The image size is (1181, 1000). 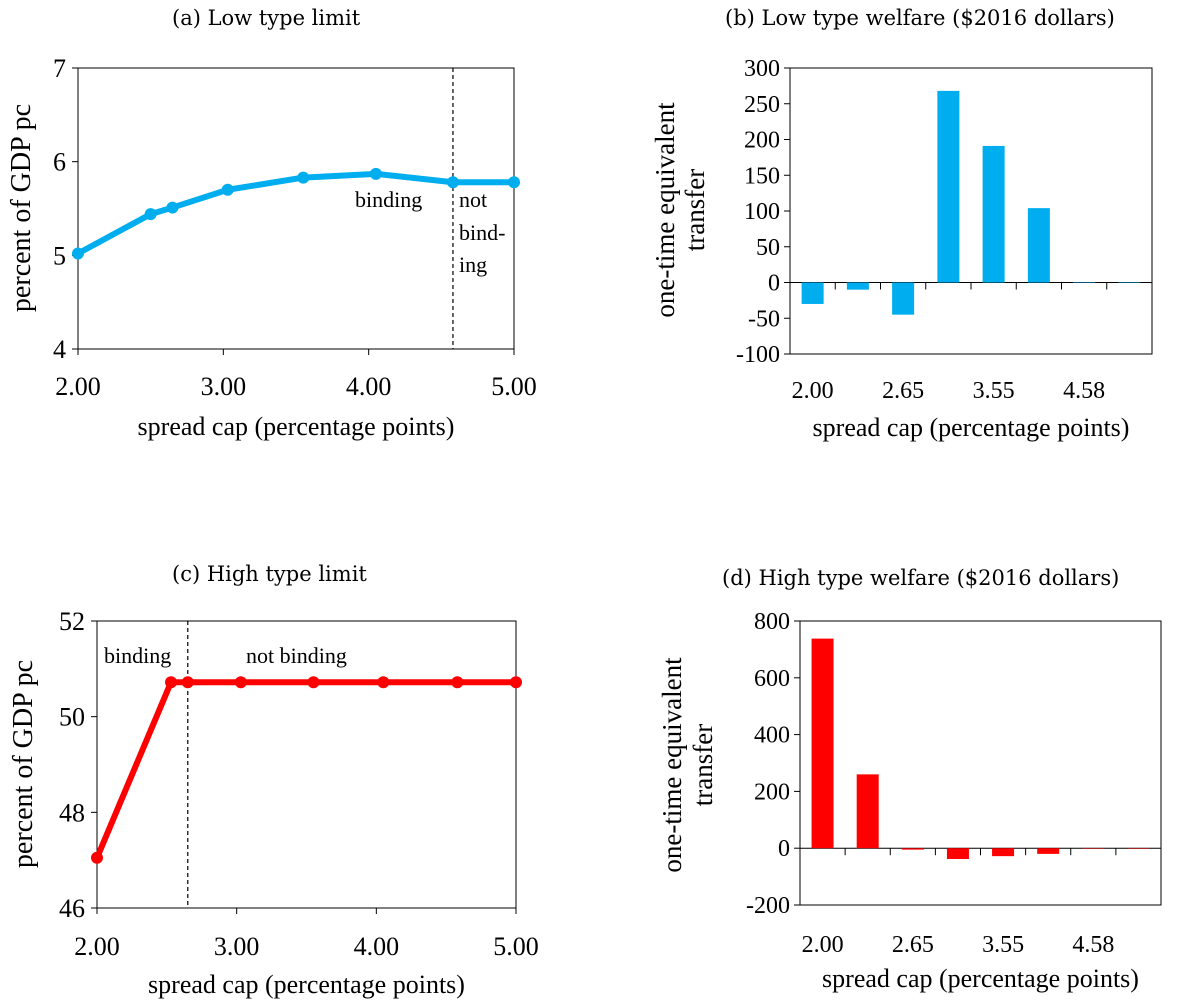 What do you see at coordinates (78, 386) in the screenshot?
I see `x-tick-label-a: 2.00` at bounding box center [78, 386].